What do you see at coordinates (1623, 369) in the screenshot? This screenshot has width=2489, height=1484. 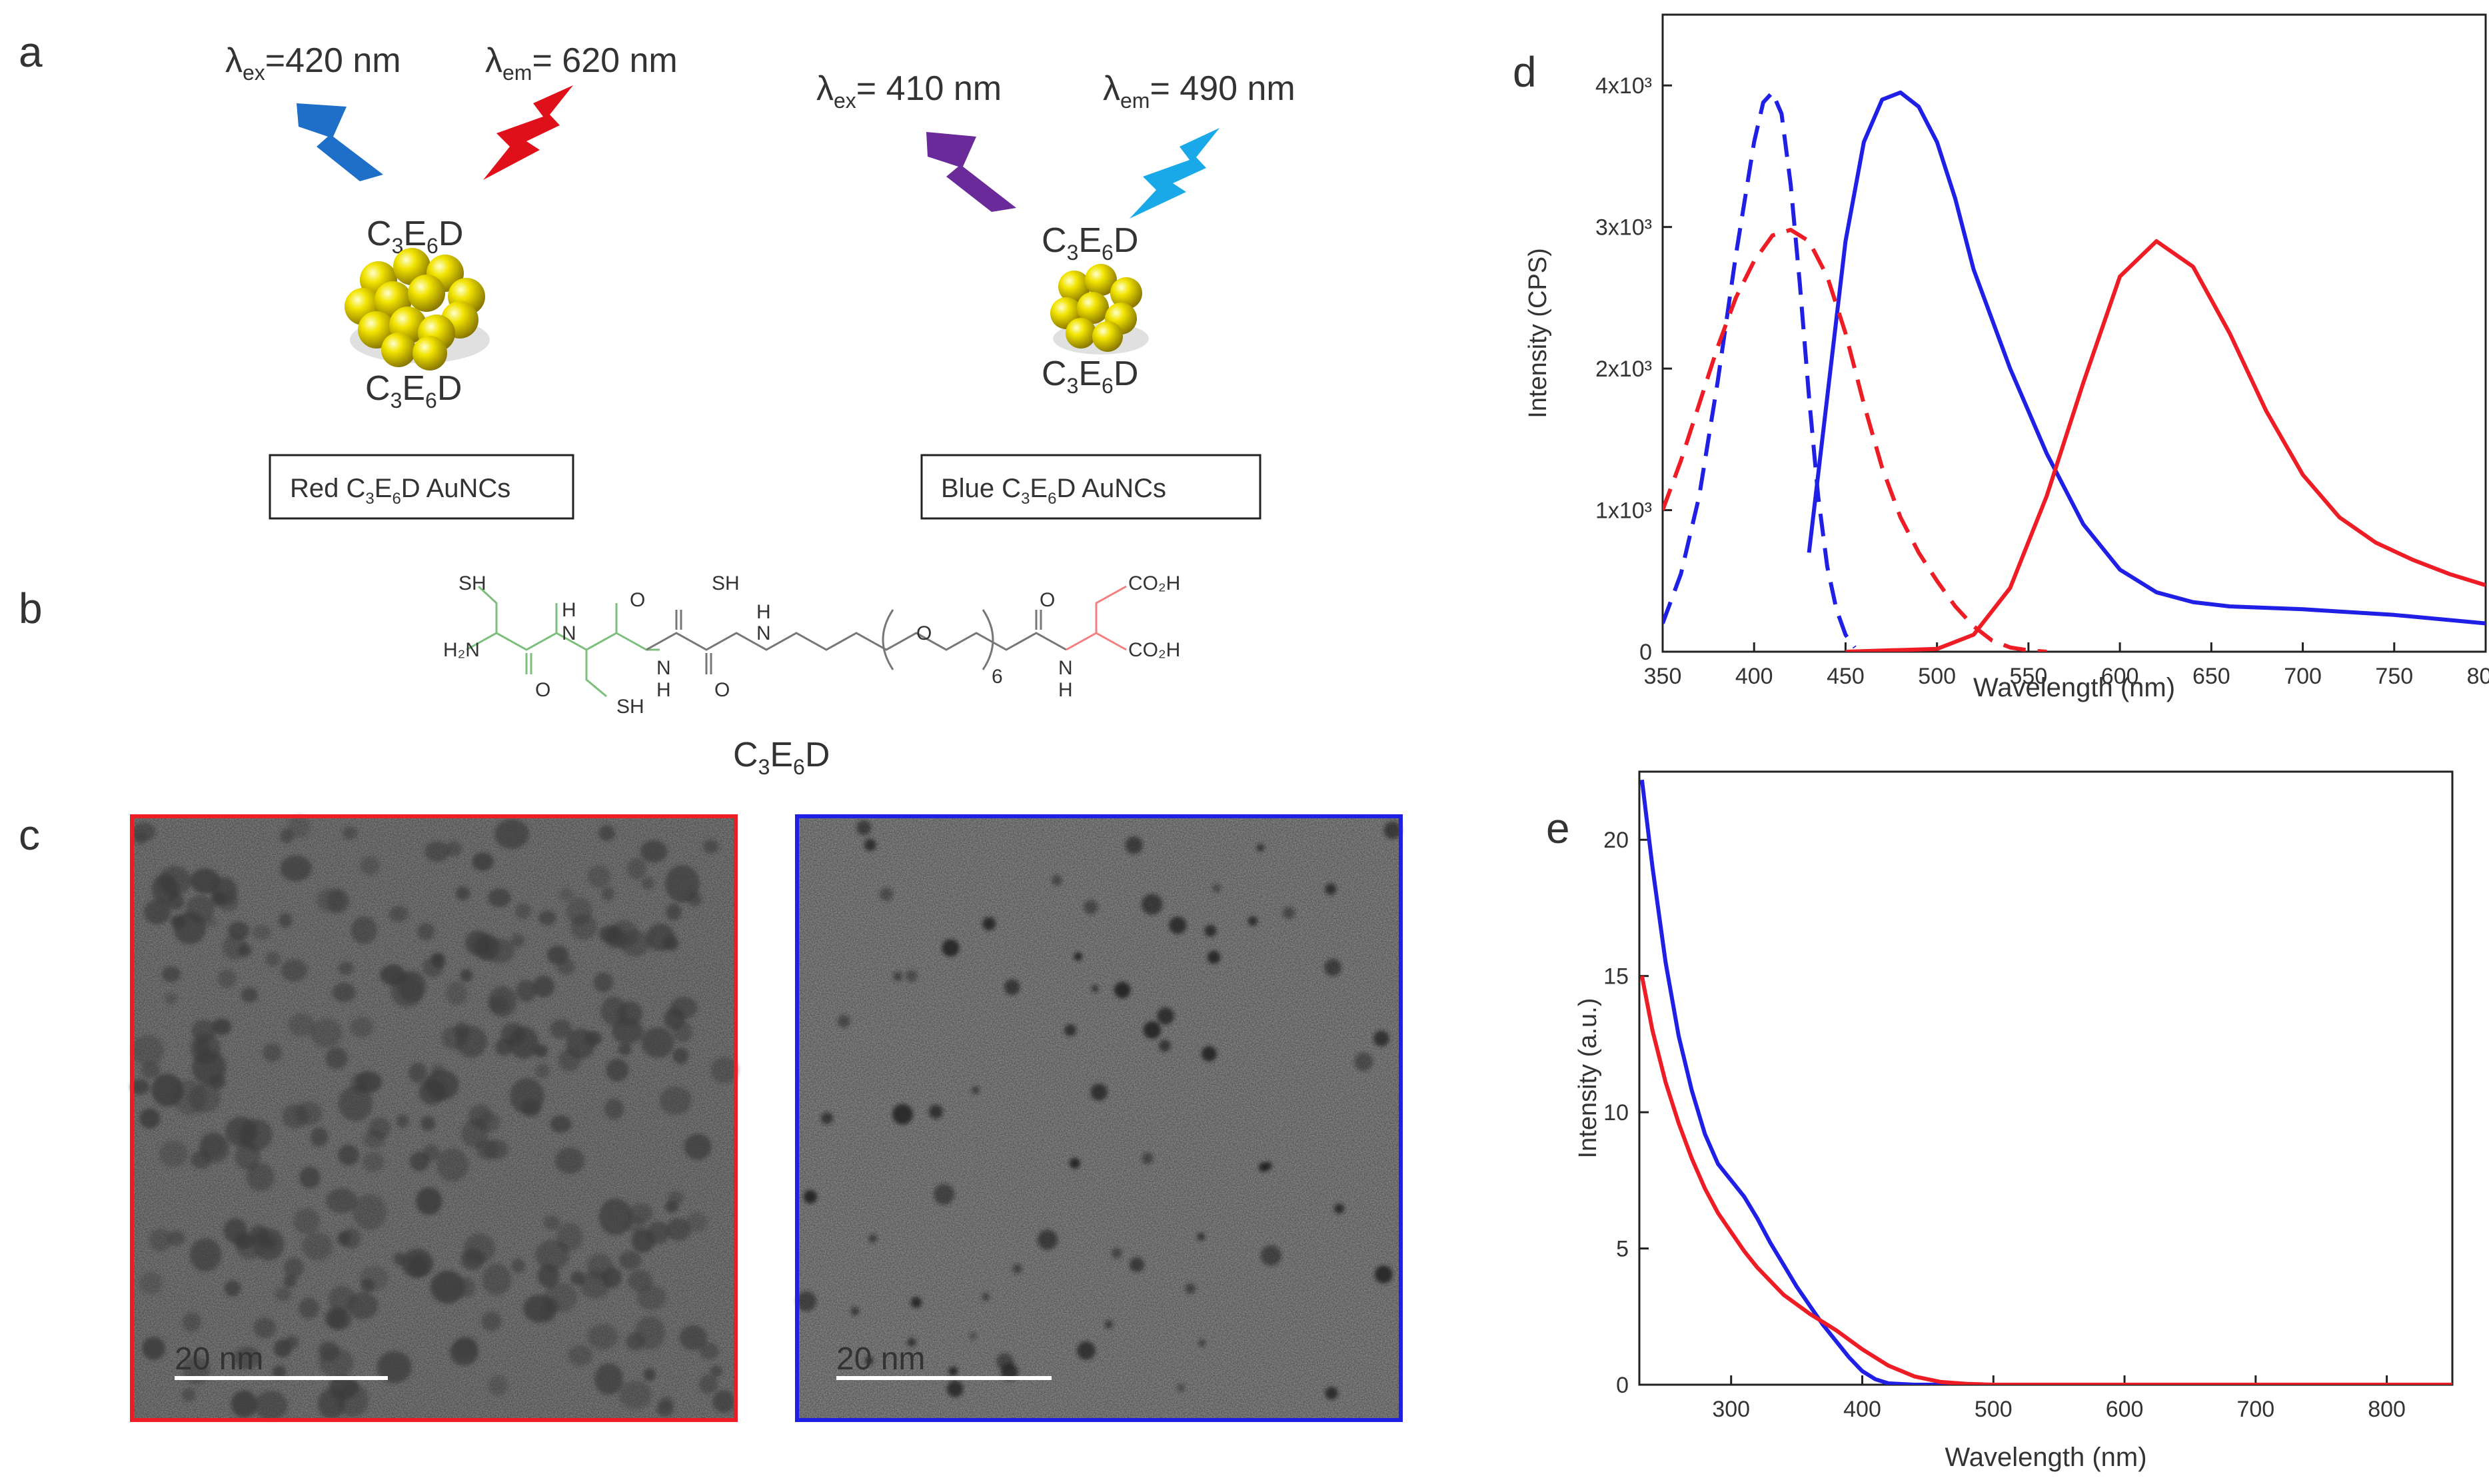 I see `y-tick-label-d: 2x10³` at bounding box center [1623, 369].